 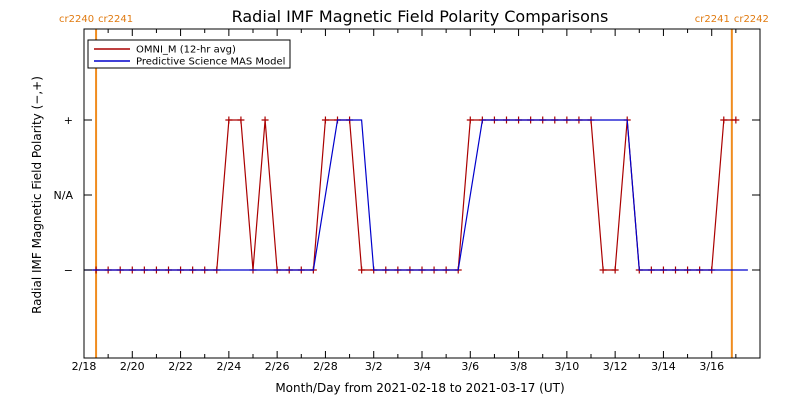 What do you see at coordinates (374, 366) in the screenshot?
I see `x-tick-label: 3/2` at bounding box center [374, 366].